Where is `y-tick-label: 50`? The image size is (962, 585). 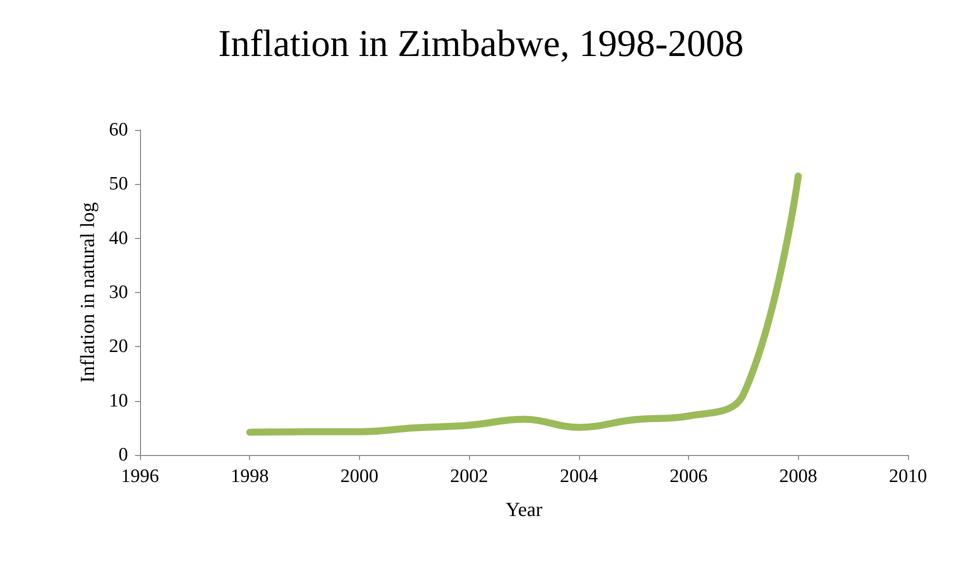 y-tick-label: 50 is located at coordinates (118, 184).